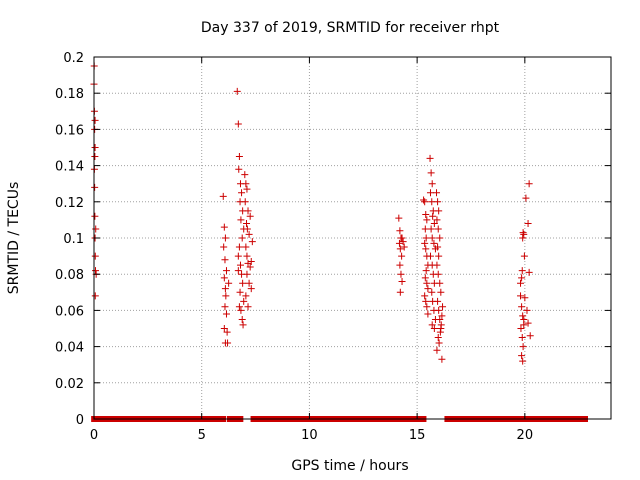 The image size is (640, 480). I want to click on y-tick-label: 0.08, so click(69, 275).